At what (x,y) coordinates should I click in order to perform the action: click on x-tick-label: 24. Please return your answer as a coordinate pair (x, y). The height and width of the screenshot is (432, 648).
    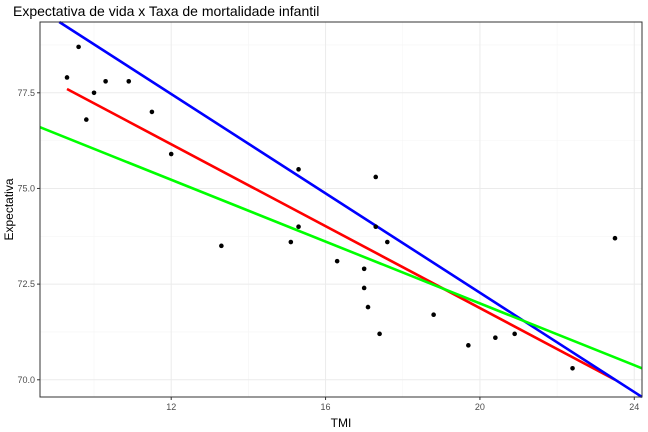
    Looking at the image, I should click on (634, 407).